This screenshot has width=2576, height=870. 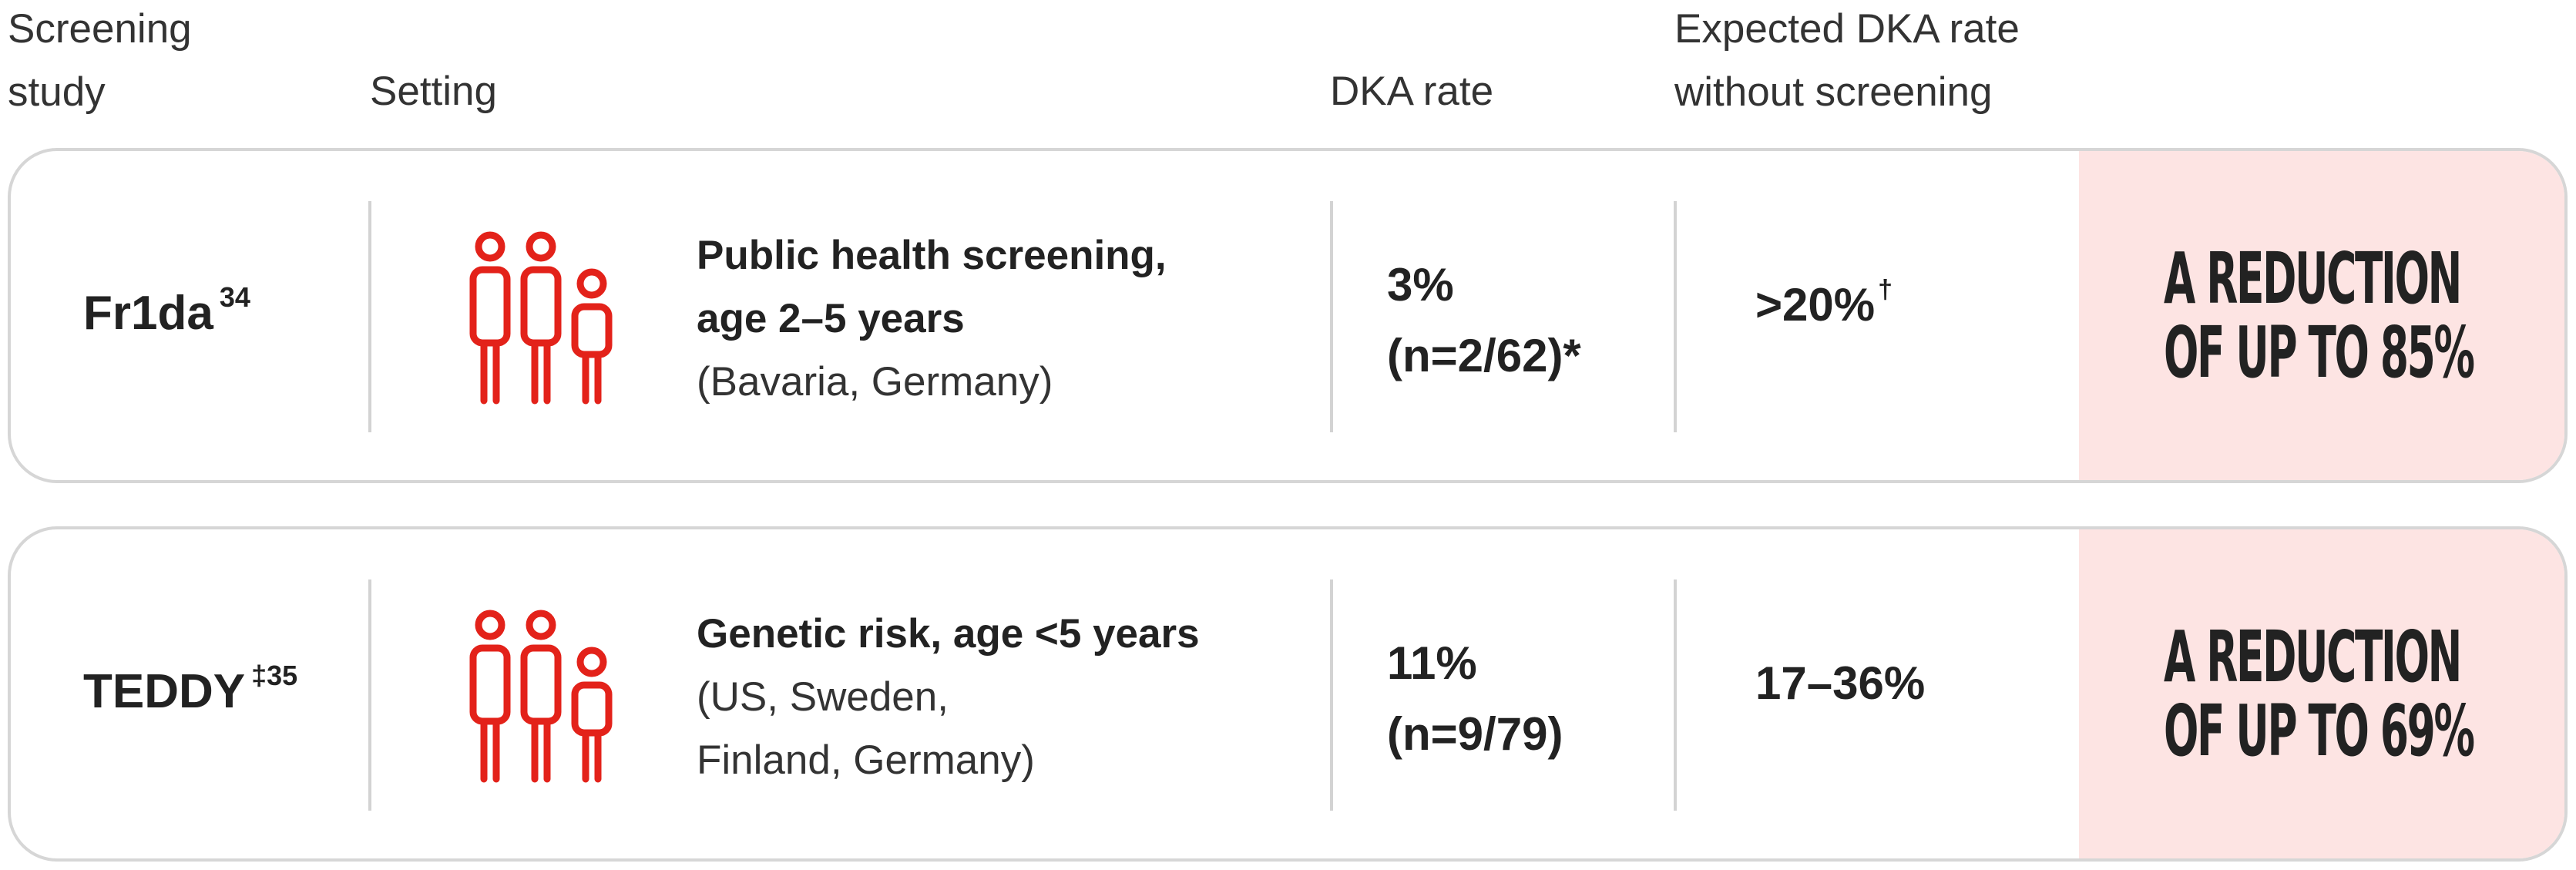 What do you see at coordinates (100, 60) in the screenshot?
I see `header-screening-study: Screening study` at bounding box center [100, 60].